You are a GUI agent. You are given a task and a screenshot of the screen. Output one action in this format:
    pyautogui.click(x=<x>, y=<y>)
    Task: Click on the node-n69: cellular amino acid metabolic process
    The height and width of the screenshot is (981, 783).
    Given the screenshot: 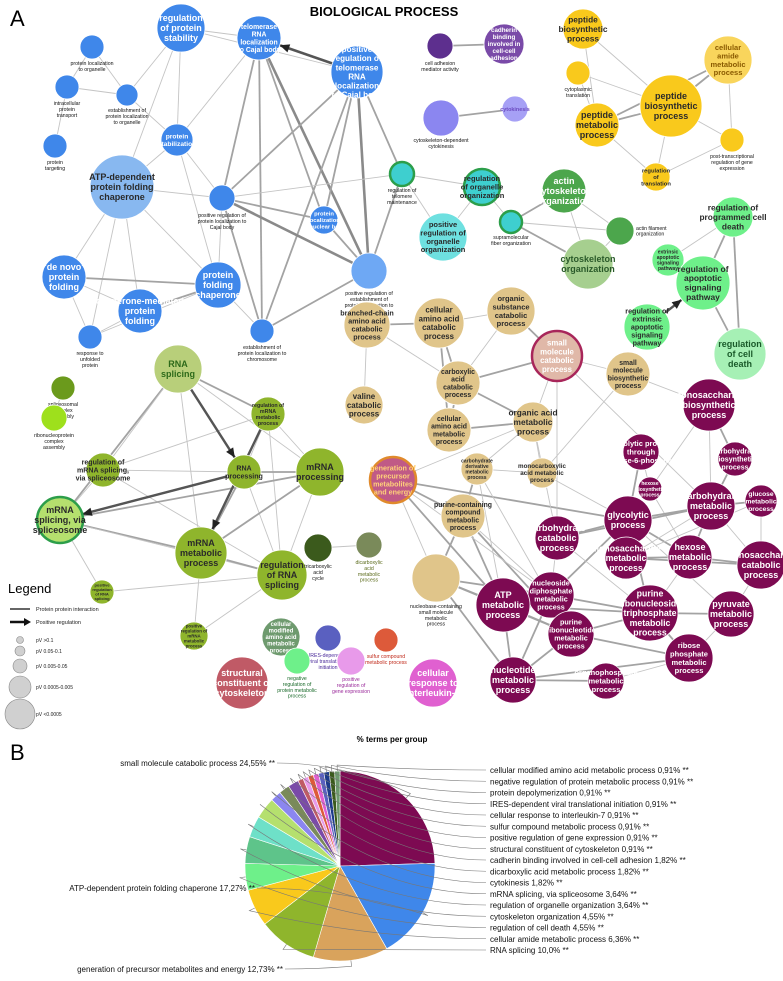 What is the action you would take?
    pyautogui.click(x=449, y=430)
    